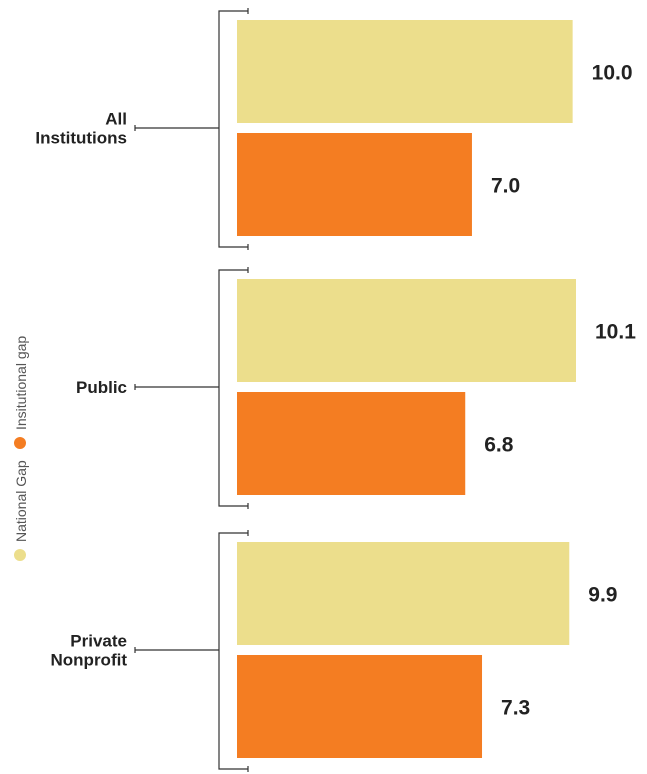 The image size is (647, 774). I want to click on value-label: 10.1, so click(615, 332).